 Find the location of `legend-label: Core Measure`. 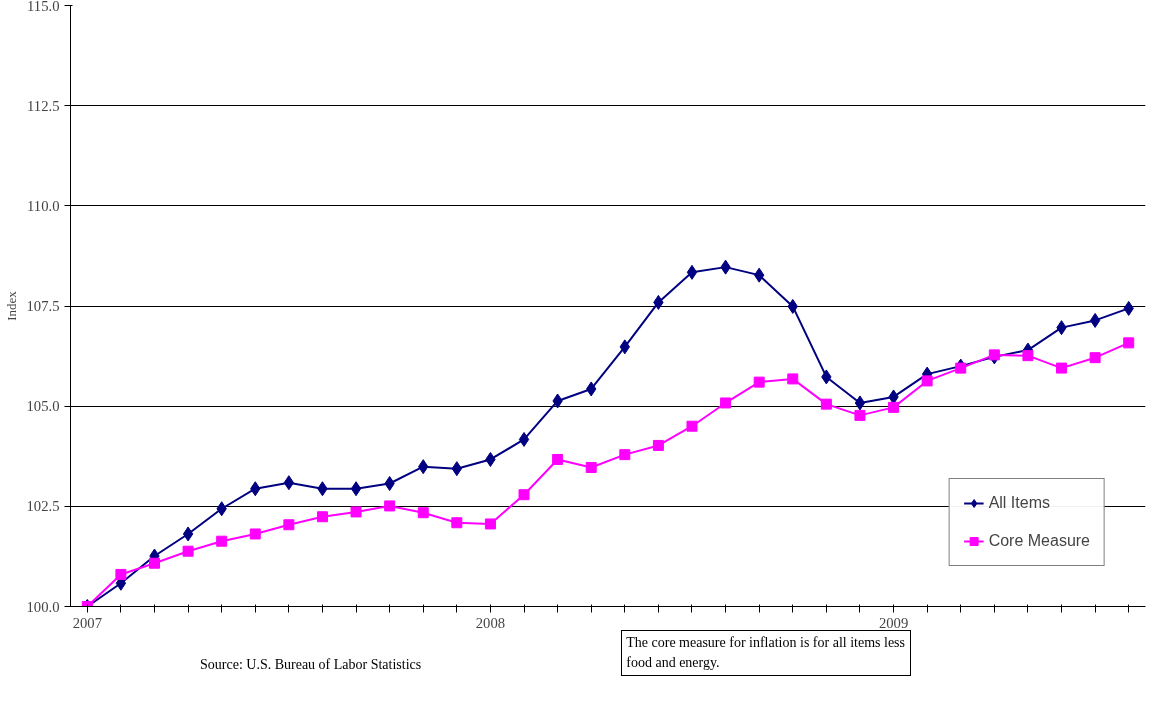

legend-label: Core Measure is located at coordinates (1039, 541).